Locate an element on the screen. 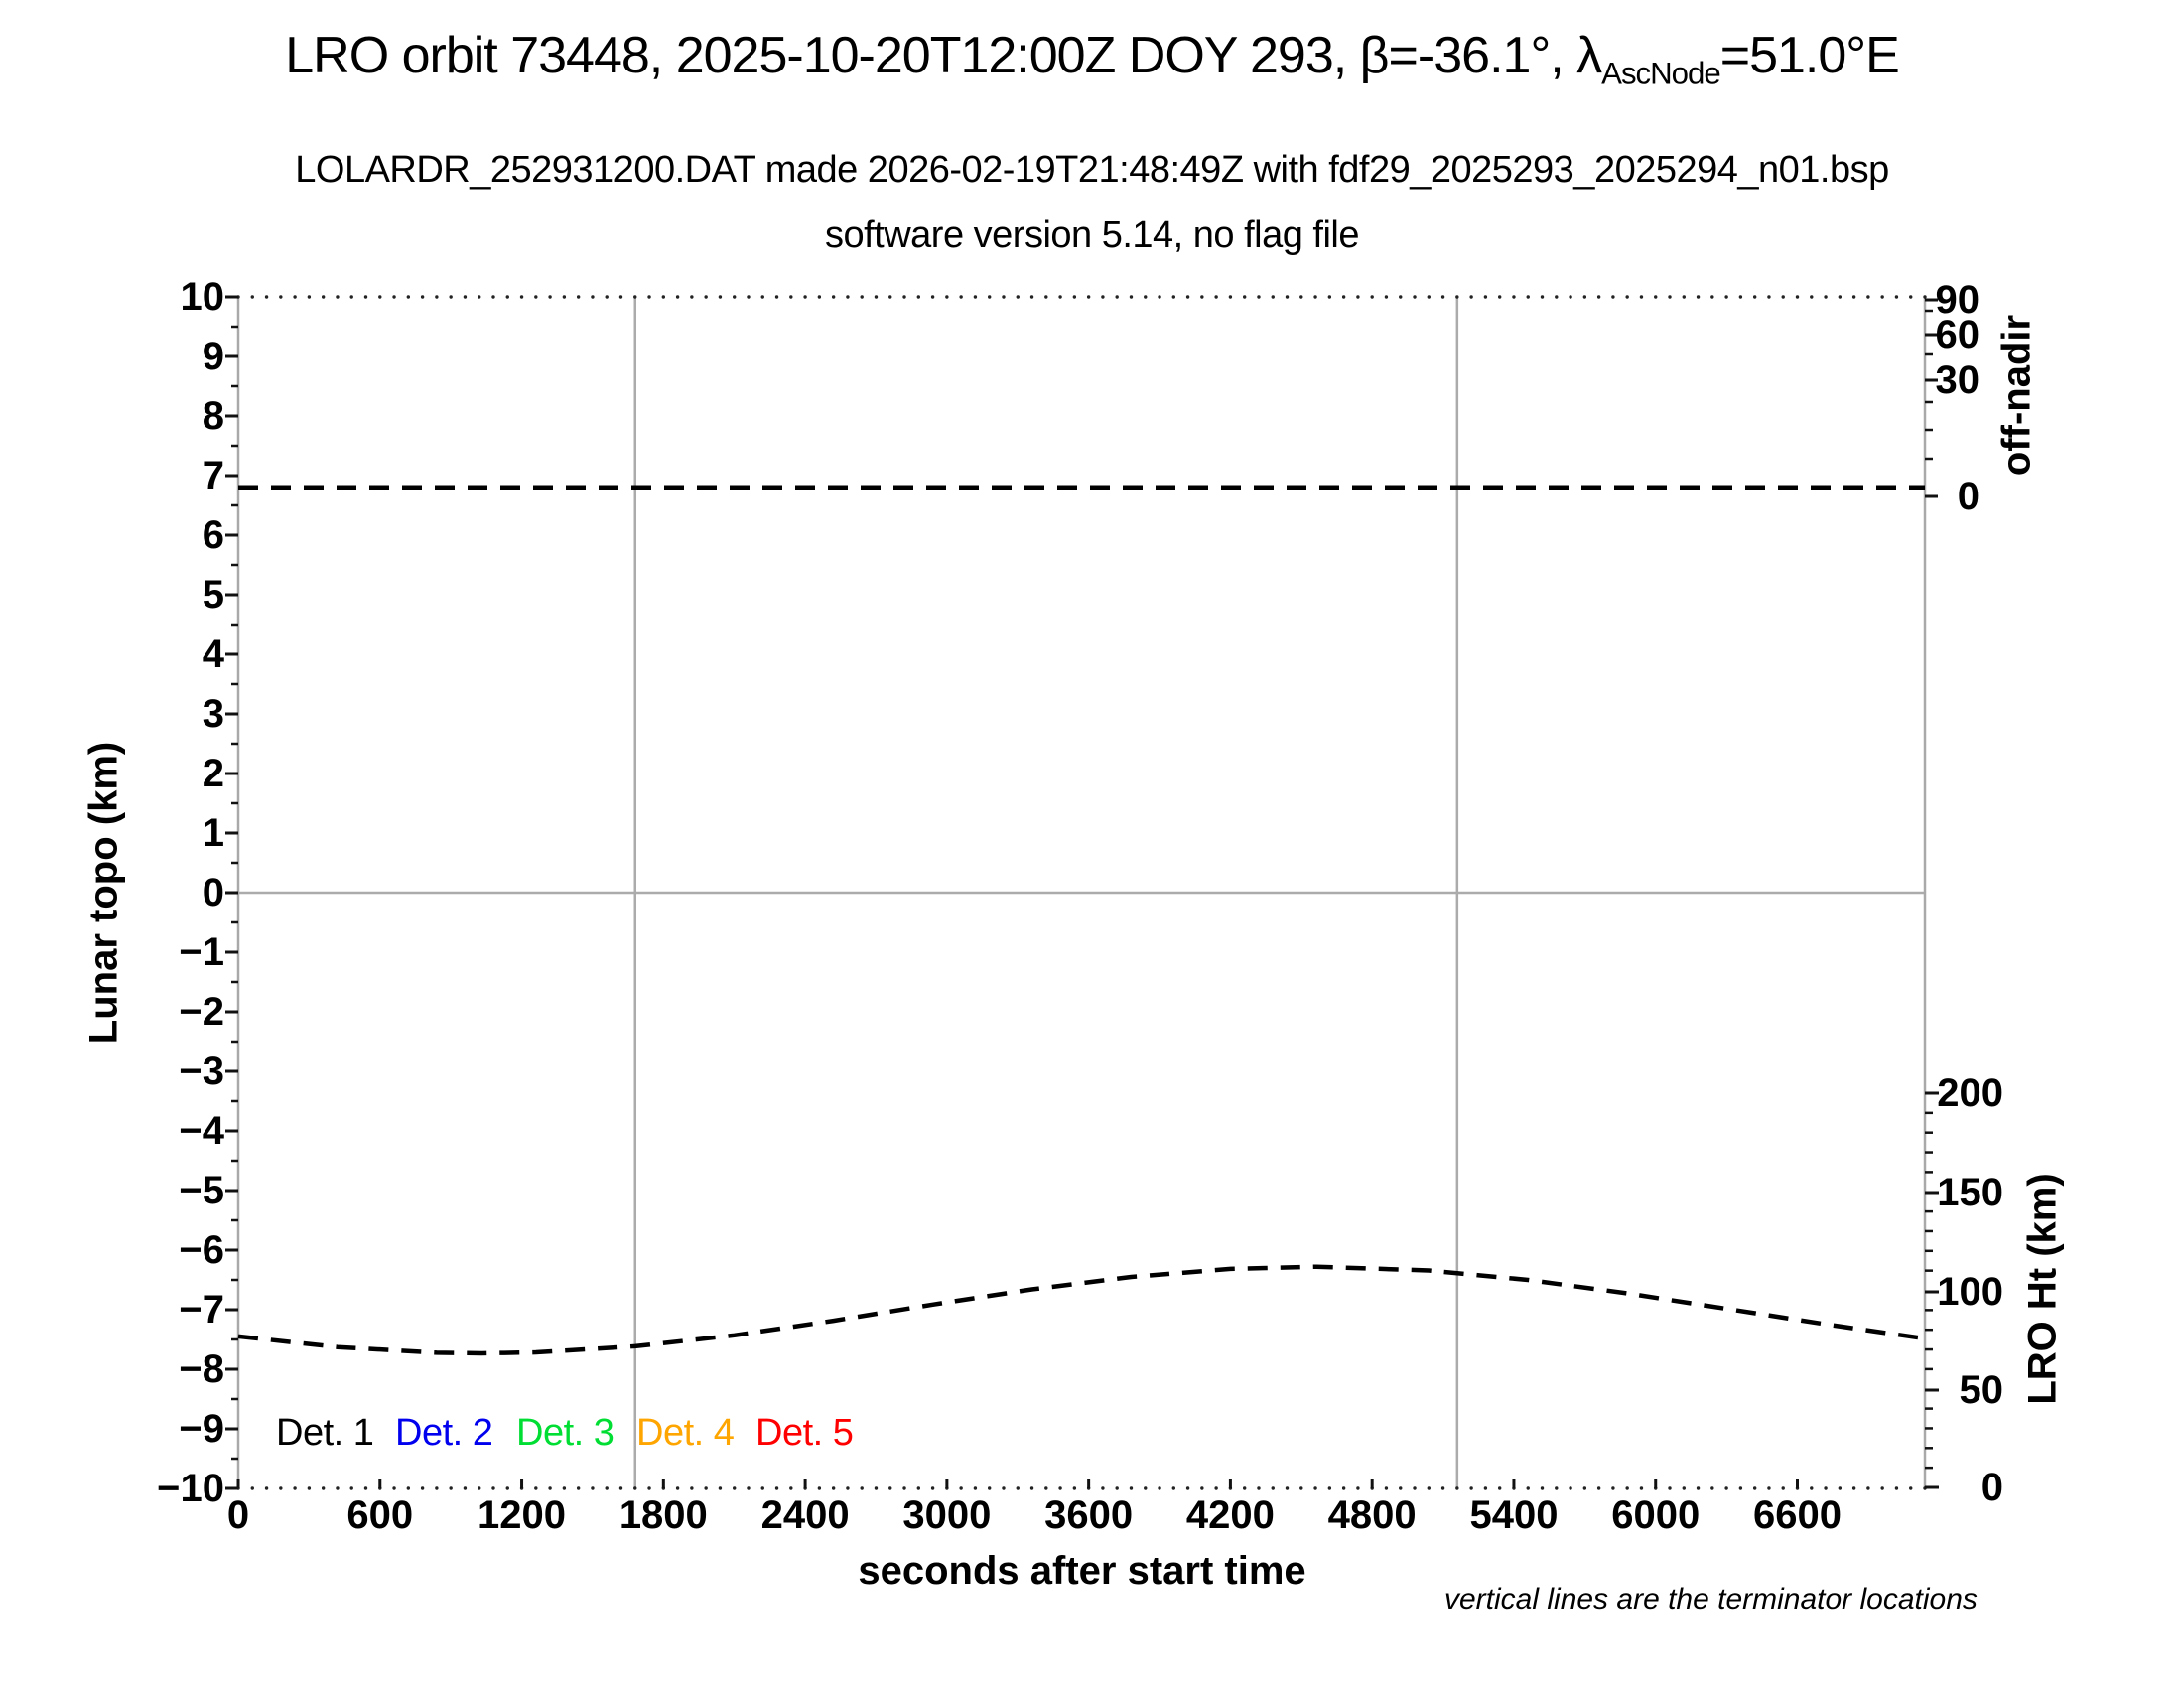 The height and width of the screenshot is (1688, 2184). y-left-tick-label: 10 is located at coordinates (202, 297).